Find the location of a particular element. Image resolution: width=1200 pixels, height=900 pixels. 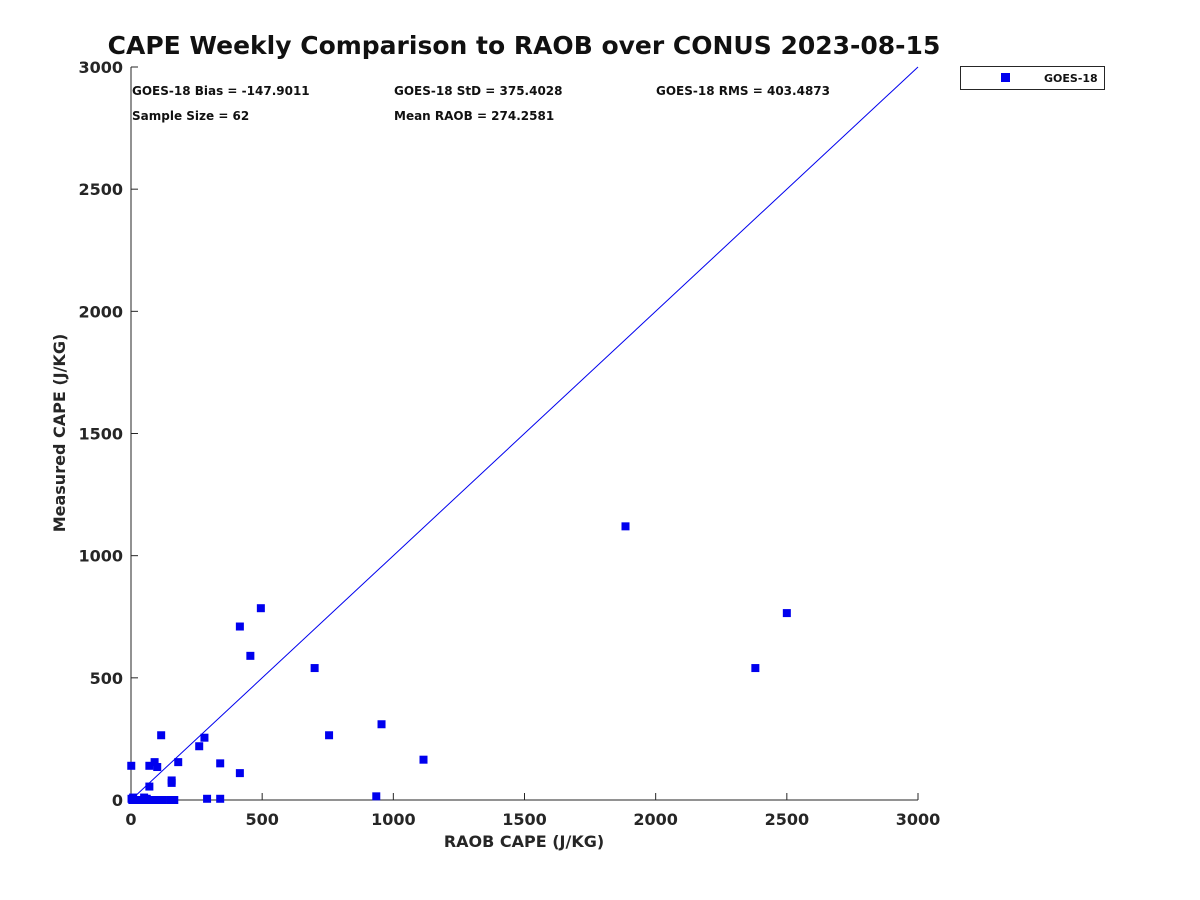

stat-rms: GOES-18 RMS = 403.4873 is located at coordinates (743, 91).